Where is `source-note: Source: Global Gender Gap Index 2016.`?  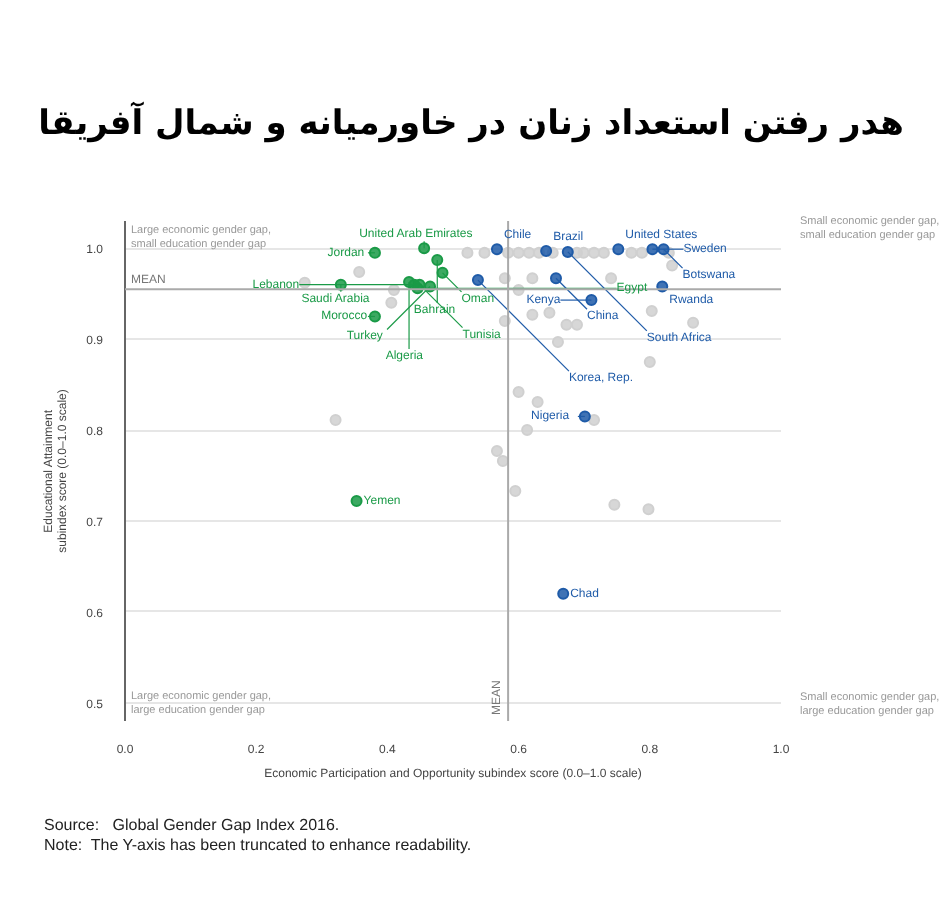
source-note: Source: Global Gender Gap Index 2016. is located at coordinates (193, 826).